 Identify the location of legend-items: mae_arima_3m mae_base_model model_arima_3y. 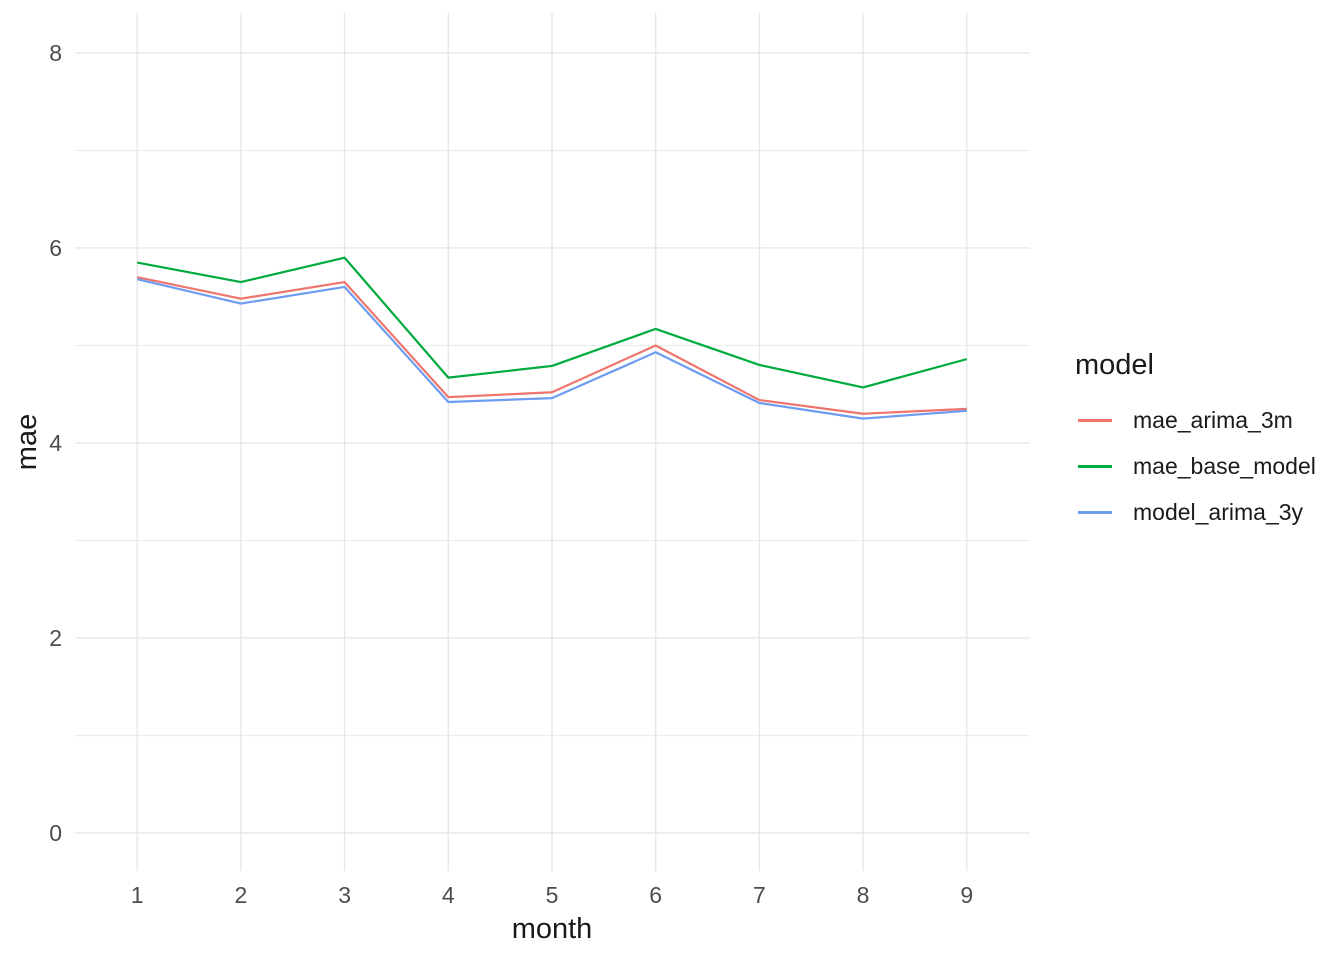
(1195, 466).